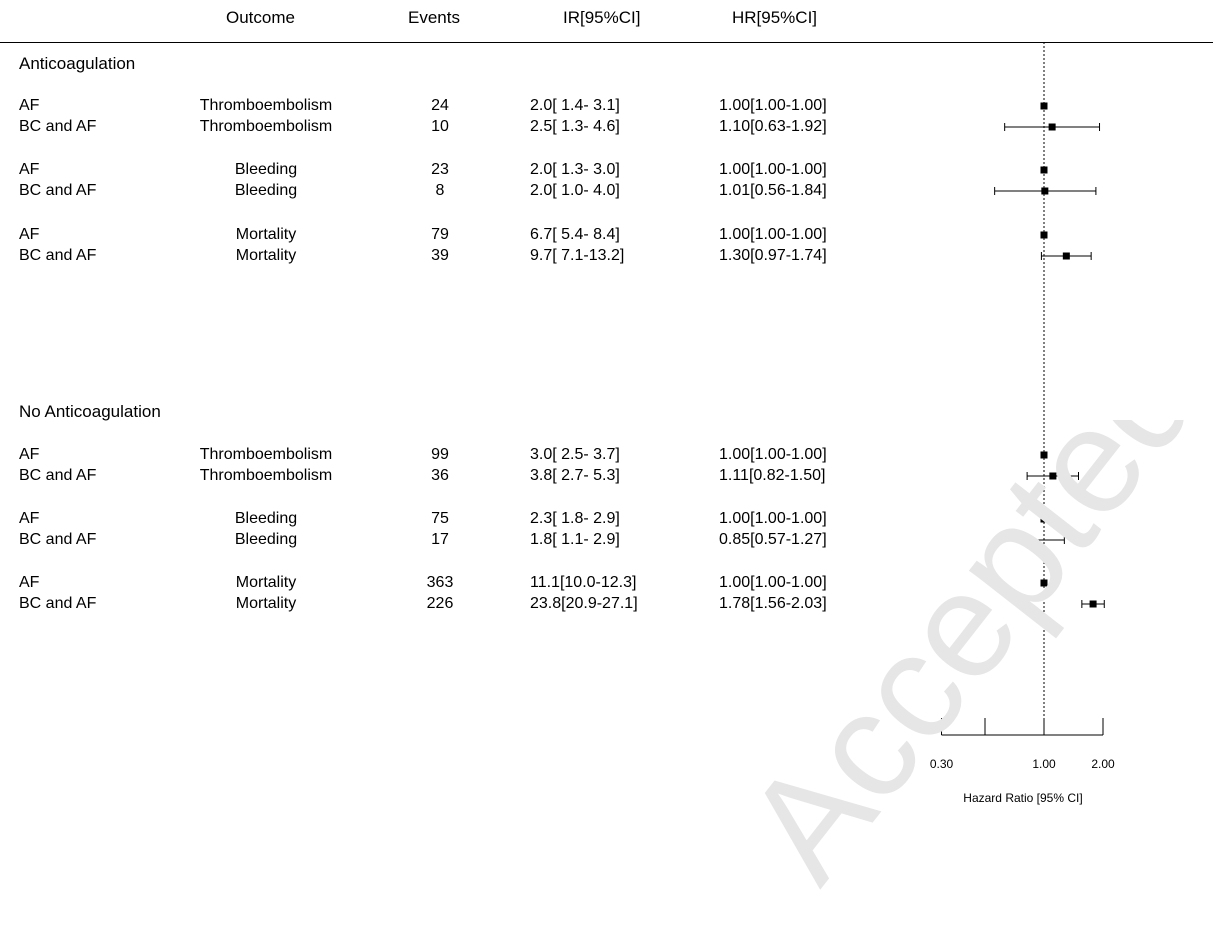  What do you see at coordinates (942, 764) in the screenshot?
I see `x-tick-label: 0.30` at bounding box center [942, 764].